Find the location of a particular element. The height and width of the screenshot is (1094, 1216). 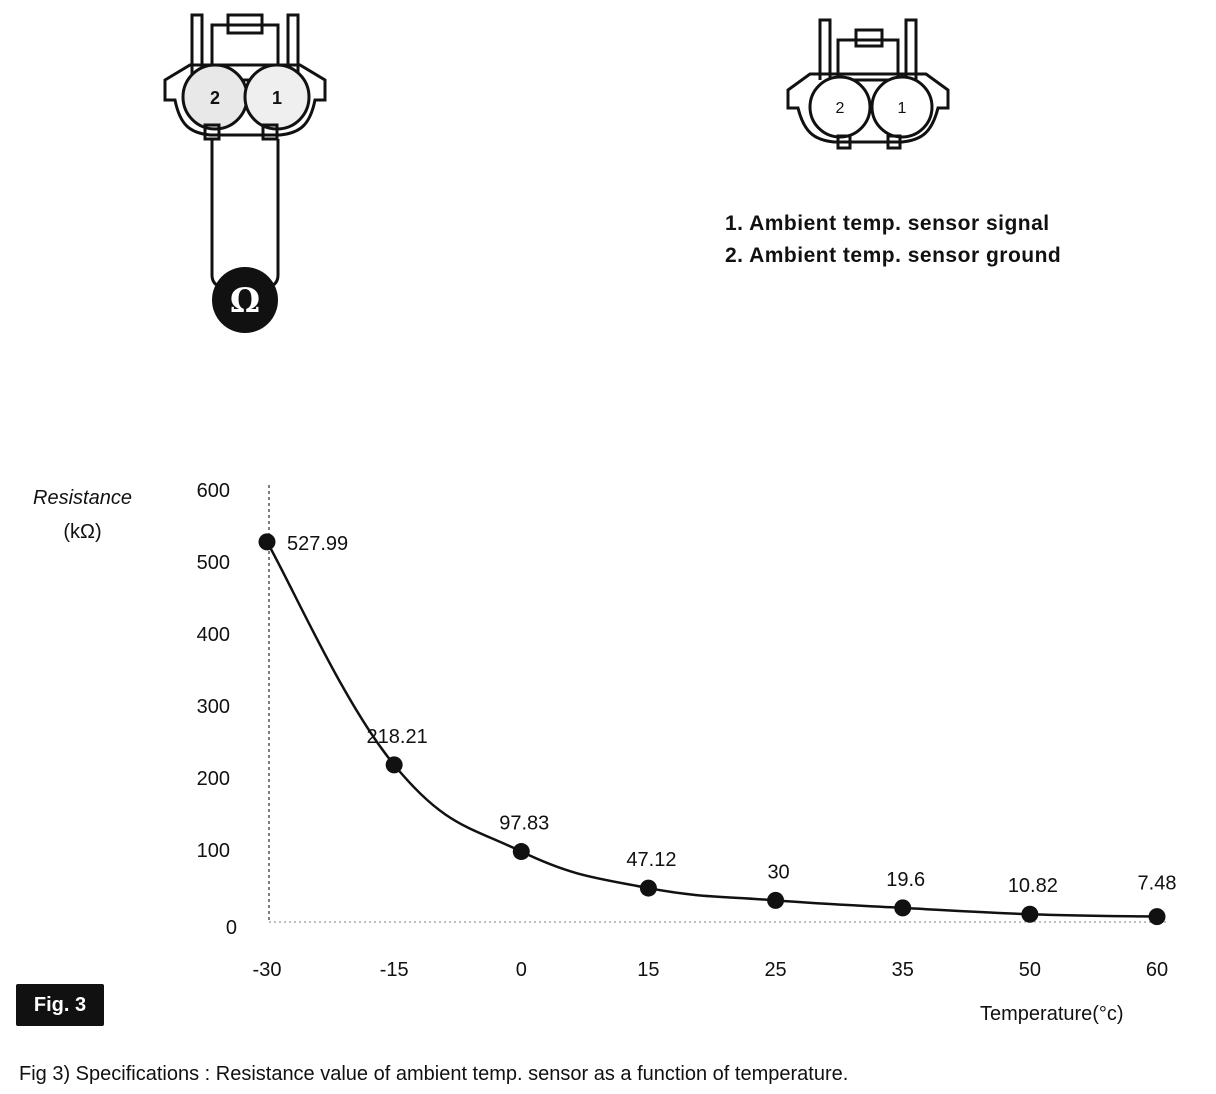

data-label: 30 is located at coordinates (778, 872).